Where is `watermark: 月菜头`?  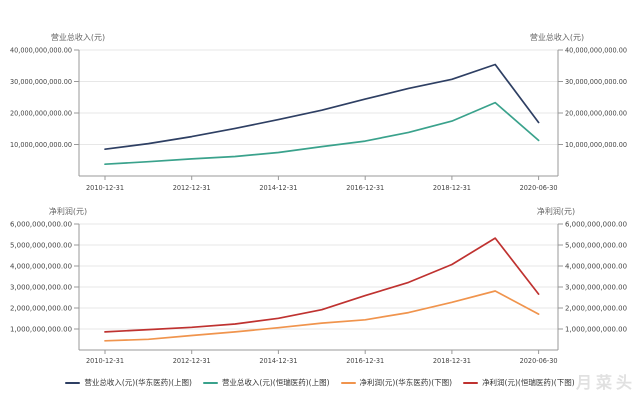
watermark: 月菜头 is located at coordinates (605, 382).